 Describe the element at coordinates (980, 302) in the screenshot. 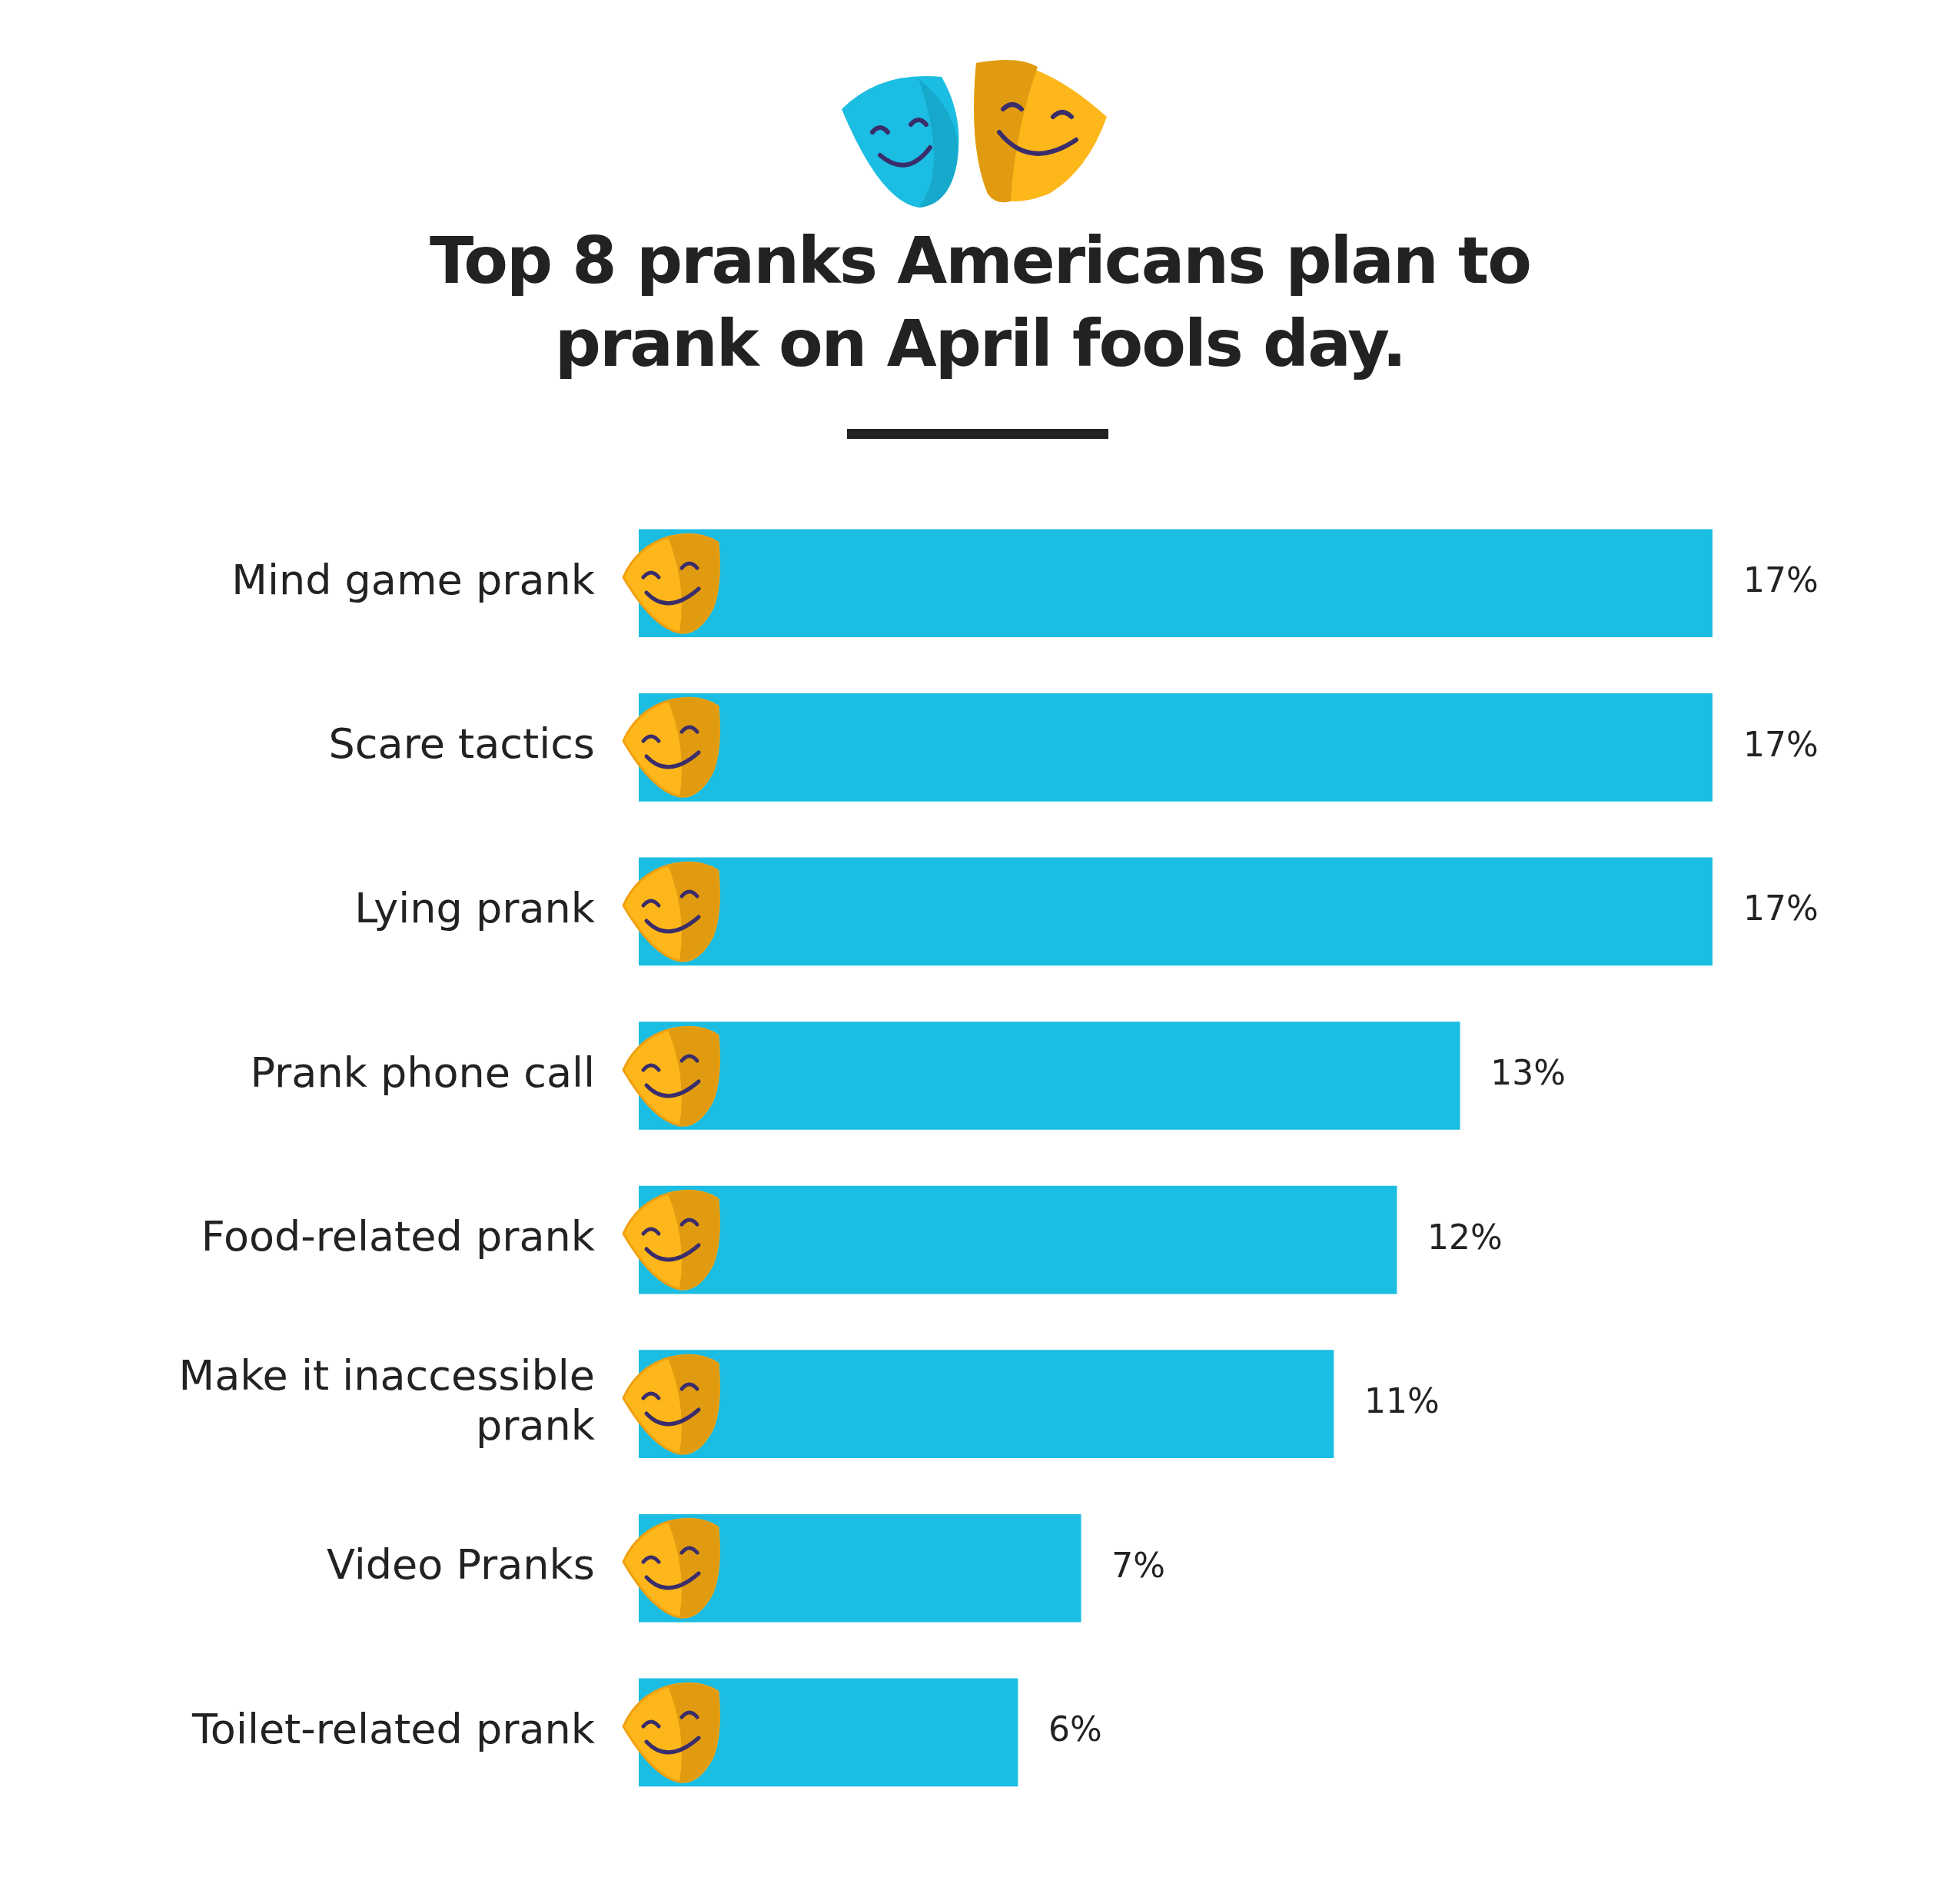

I see `chart-title: Top 8 pranks Americans plan to prank on April fools day.` at that location.